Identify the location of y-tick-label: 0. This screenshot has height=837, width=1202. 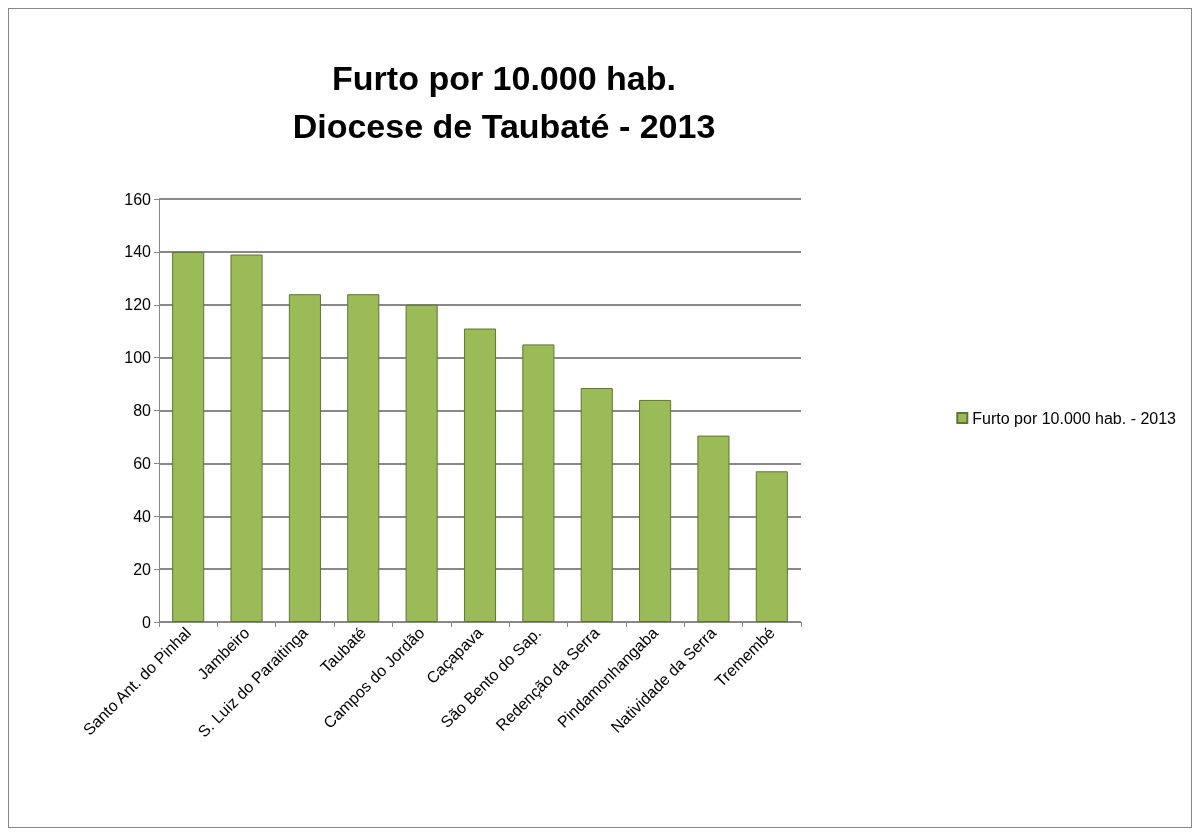
(147, 622).